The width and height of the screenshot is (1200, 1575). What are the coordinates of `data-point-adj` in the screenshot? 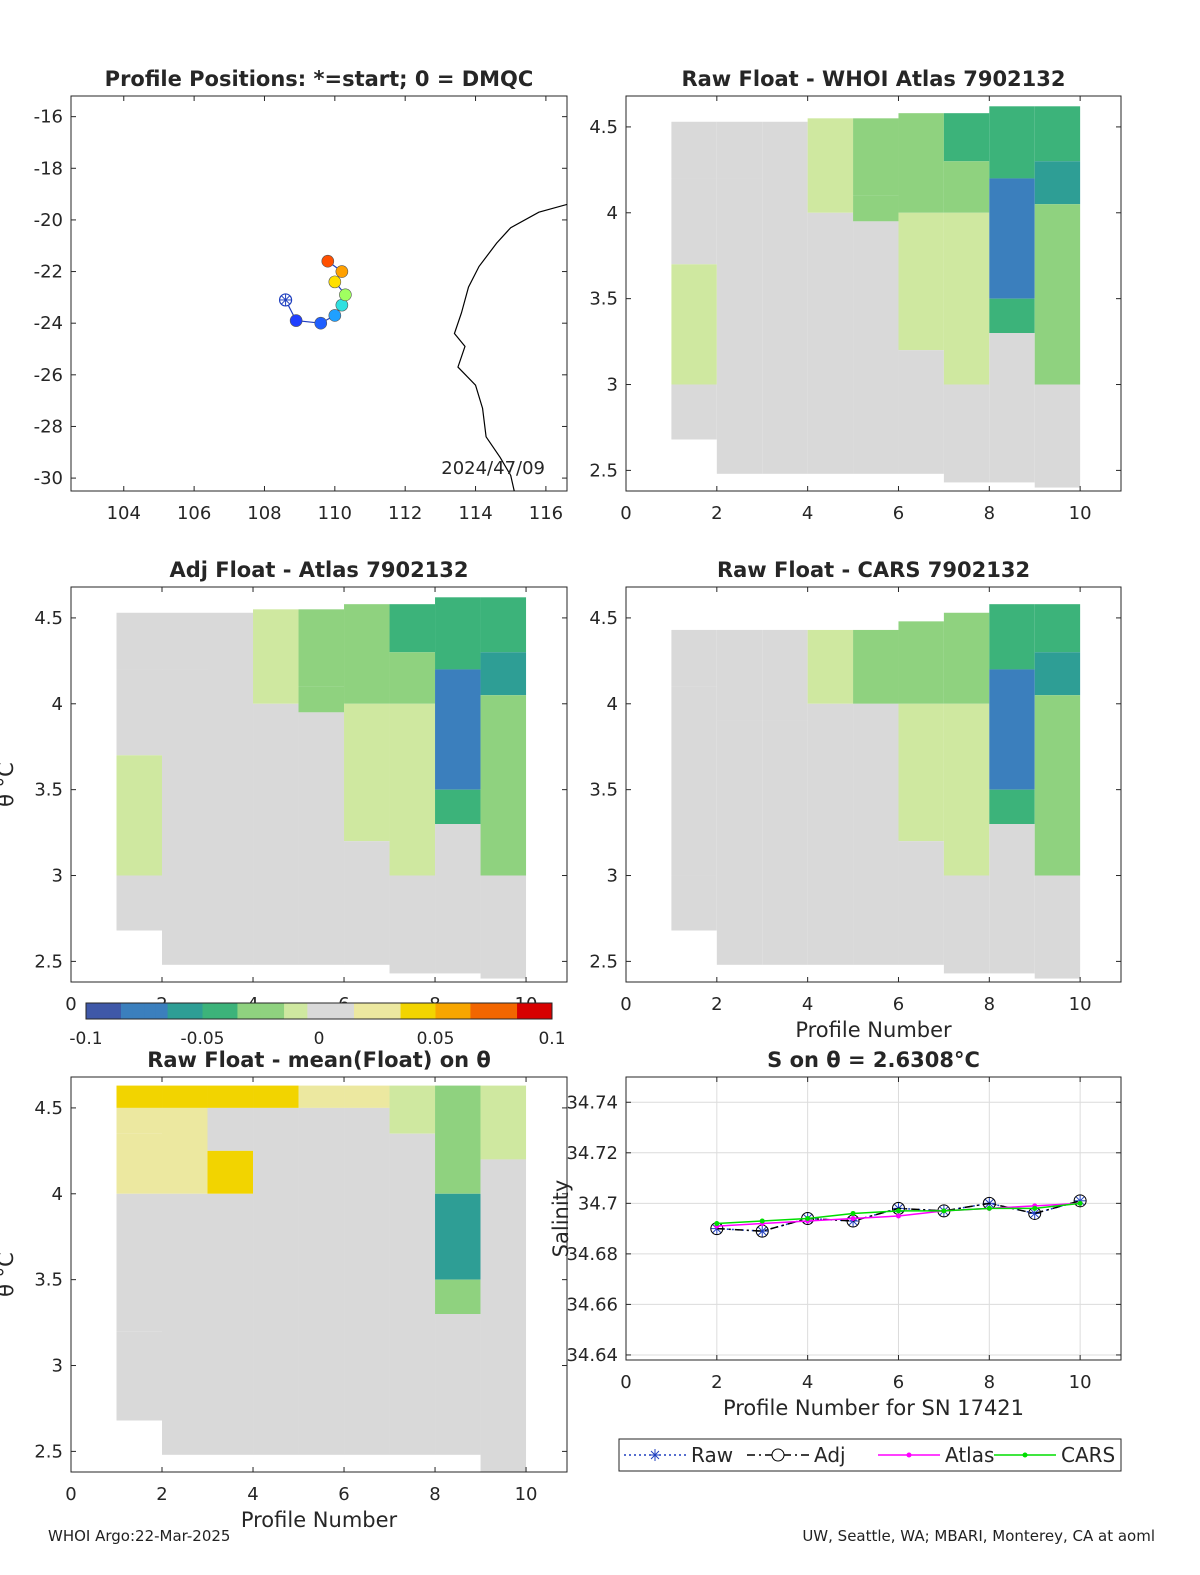 It's located at (1080, 1201).